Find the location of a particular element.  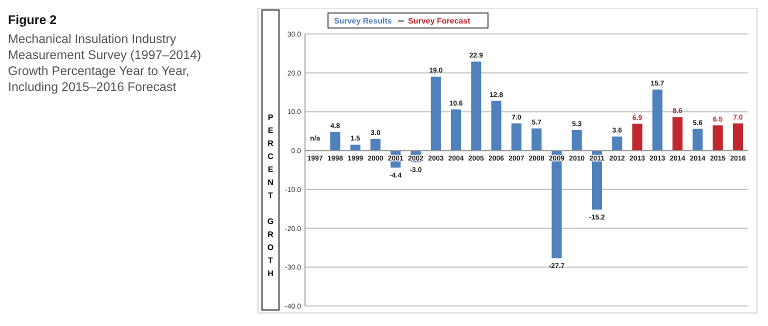

text: Mechanical Insulation Industry Measurement Survey (1997–2014) Growth Percentage Year to Year, Including 2015–2016 Forecast is located at coordinates (105, 63).